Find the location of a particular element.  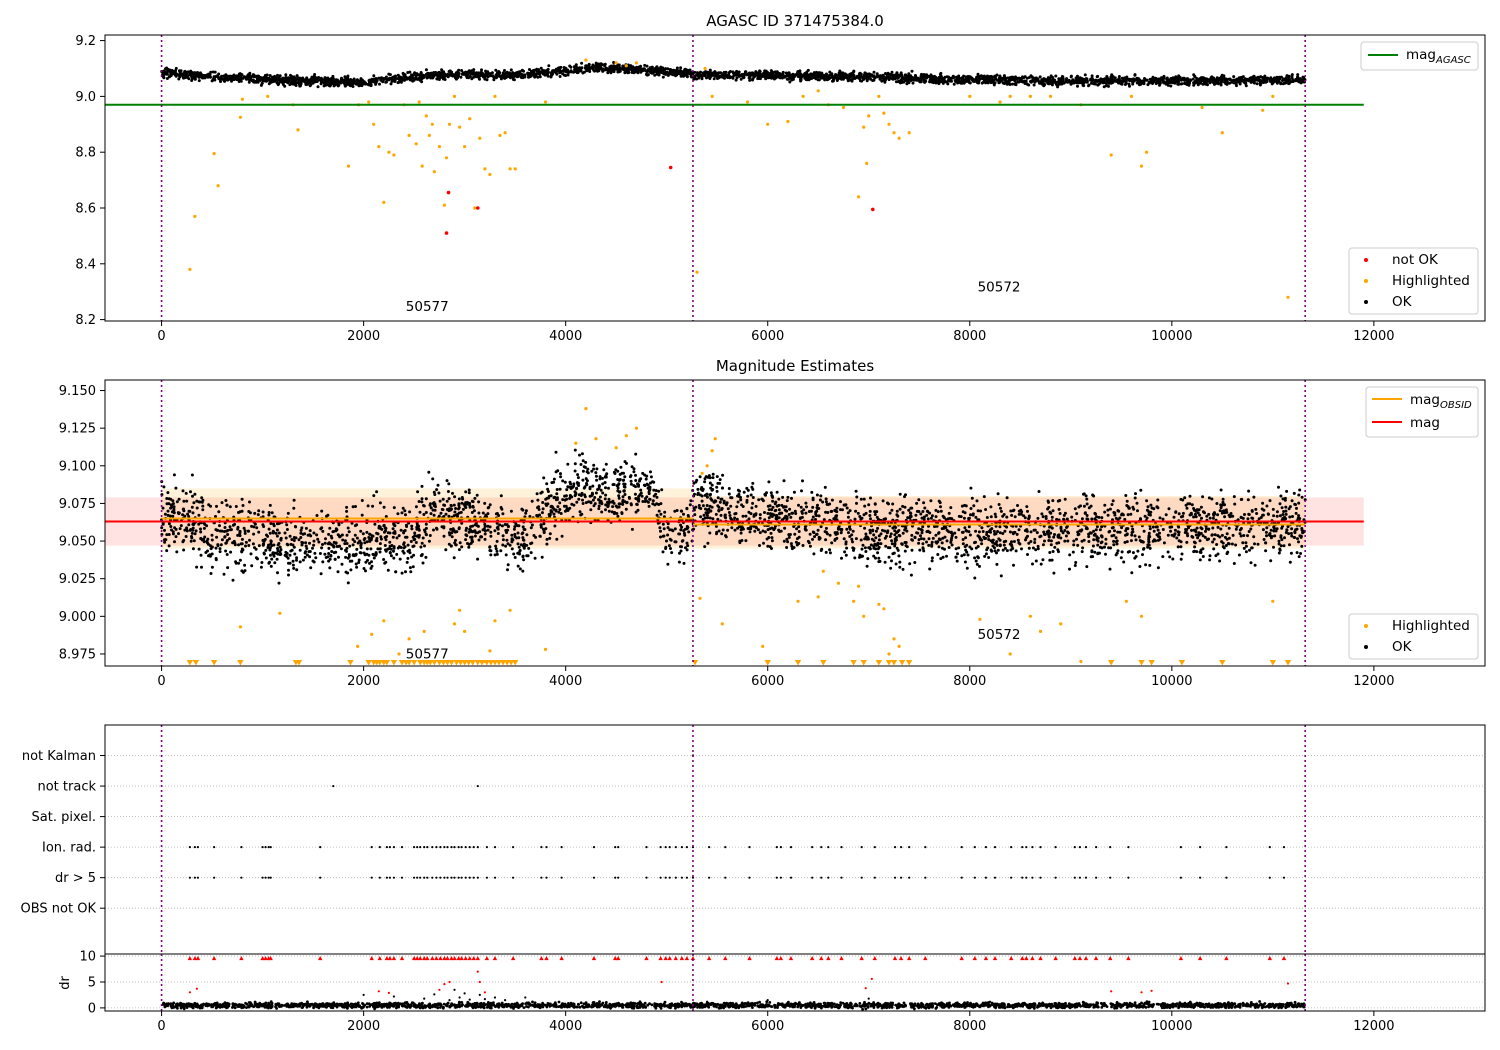

x-tick-label: 12000 is located at coordinates (1373, 336).